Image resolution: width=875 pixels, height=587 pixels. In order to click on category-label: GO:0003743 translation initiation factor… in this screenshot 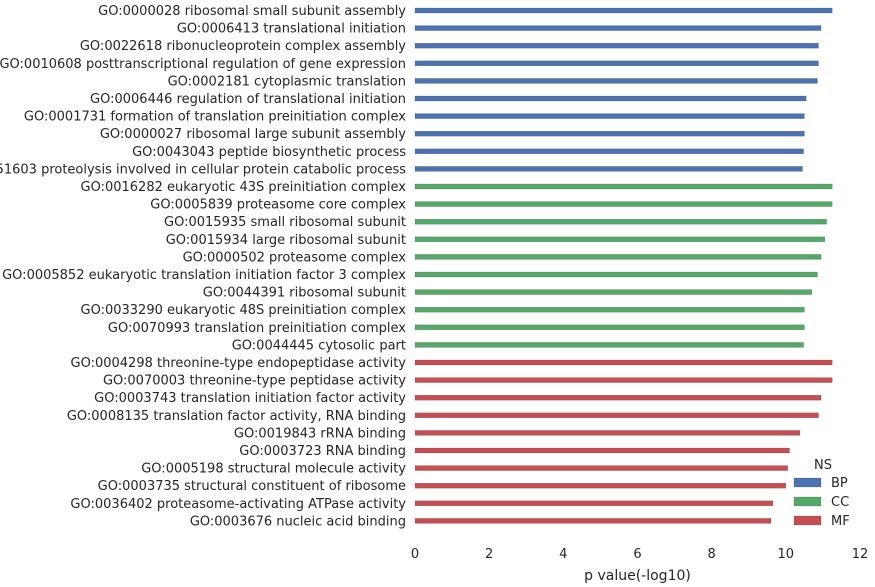, I will do `click(250, 398)`.